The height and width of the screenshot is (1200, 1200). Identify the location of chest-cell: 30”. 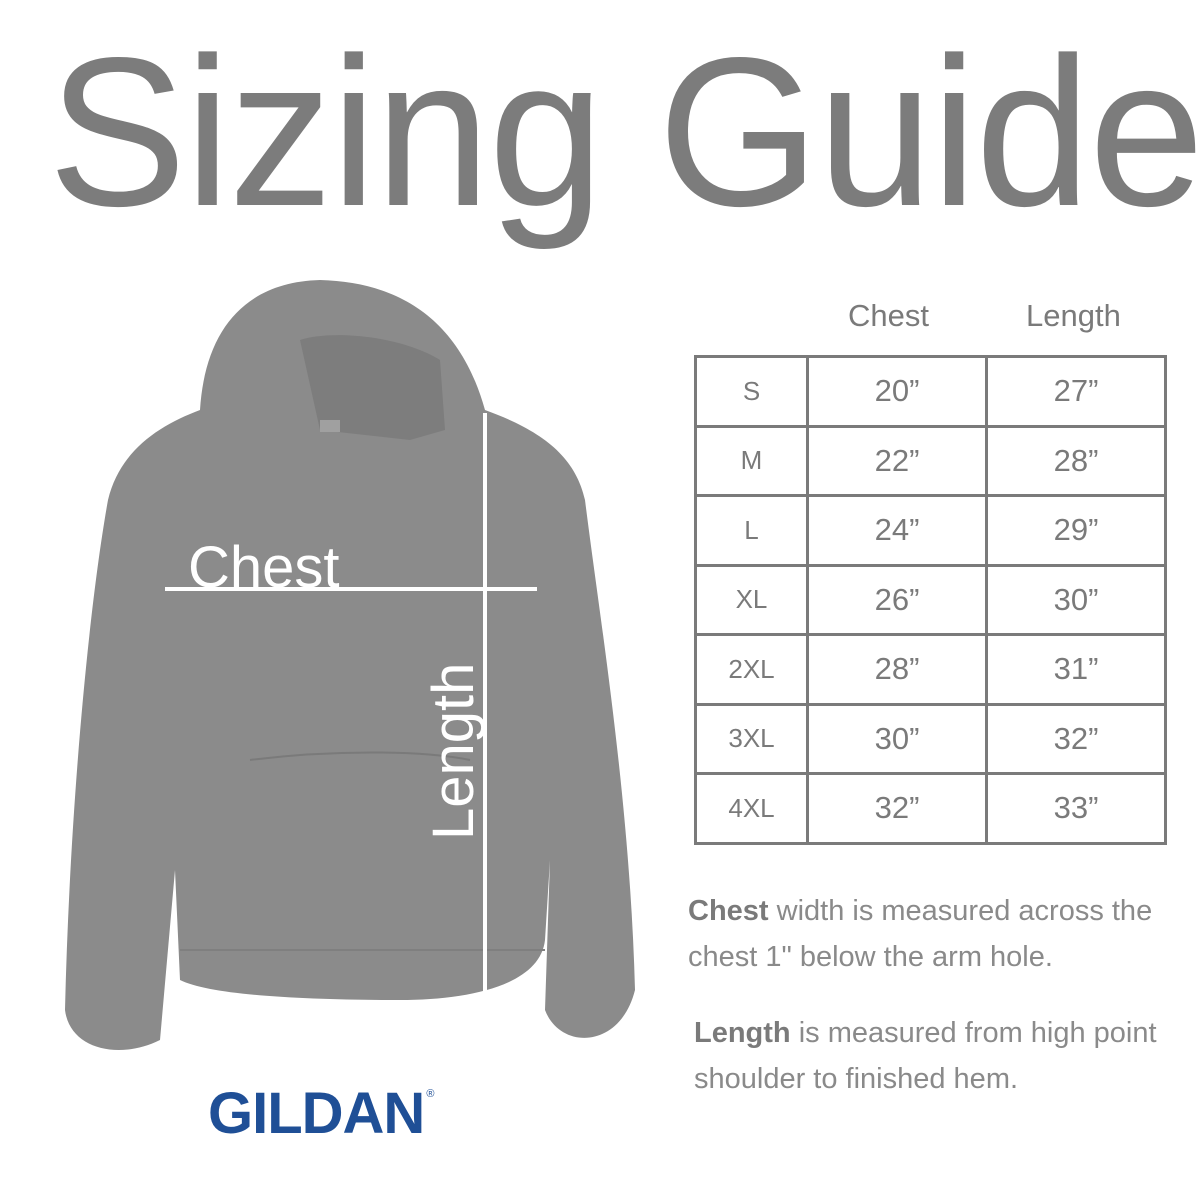
(897, 738).